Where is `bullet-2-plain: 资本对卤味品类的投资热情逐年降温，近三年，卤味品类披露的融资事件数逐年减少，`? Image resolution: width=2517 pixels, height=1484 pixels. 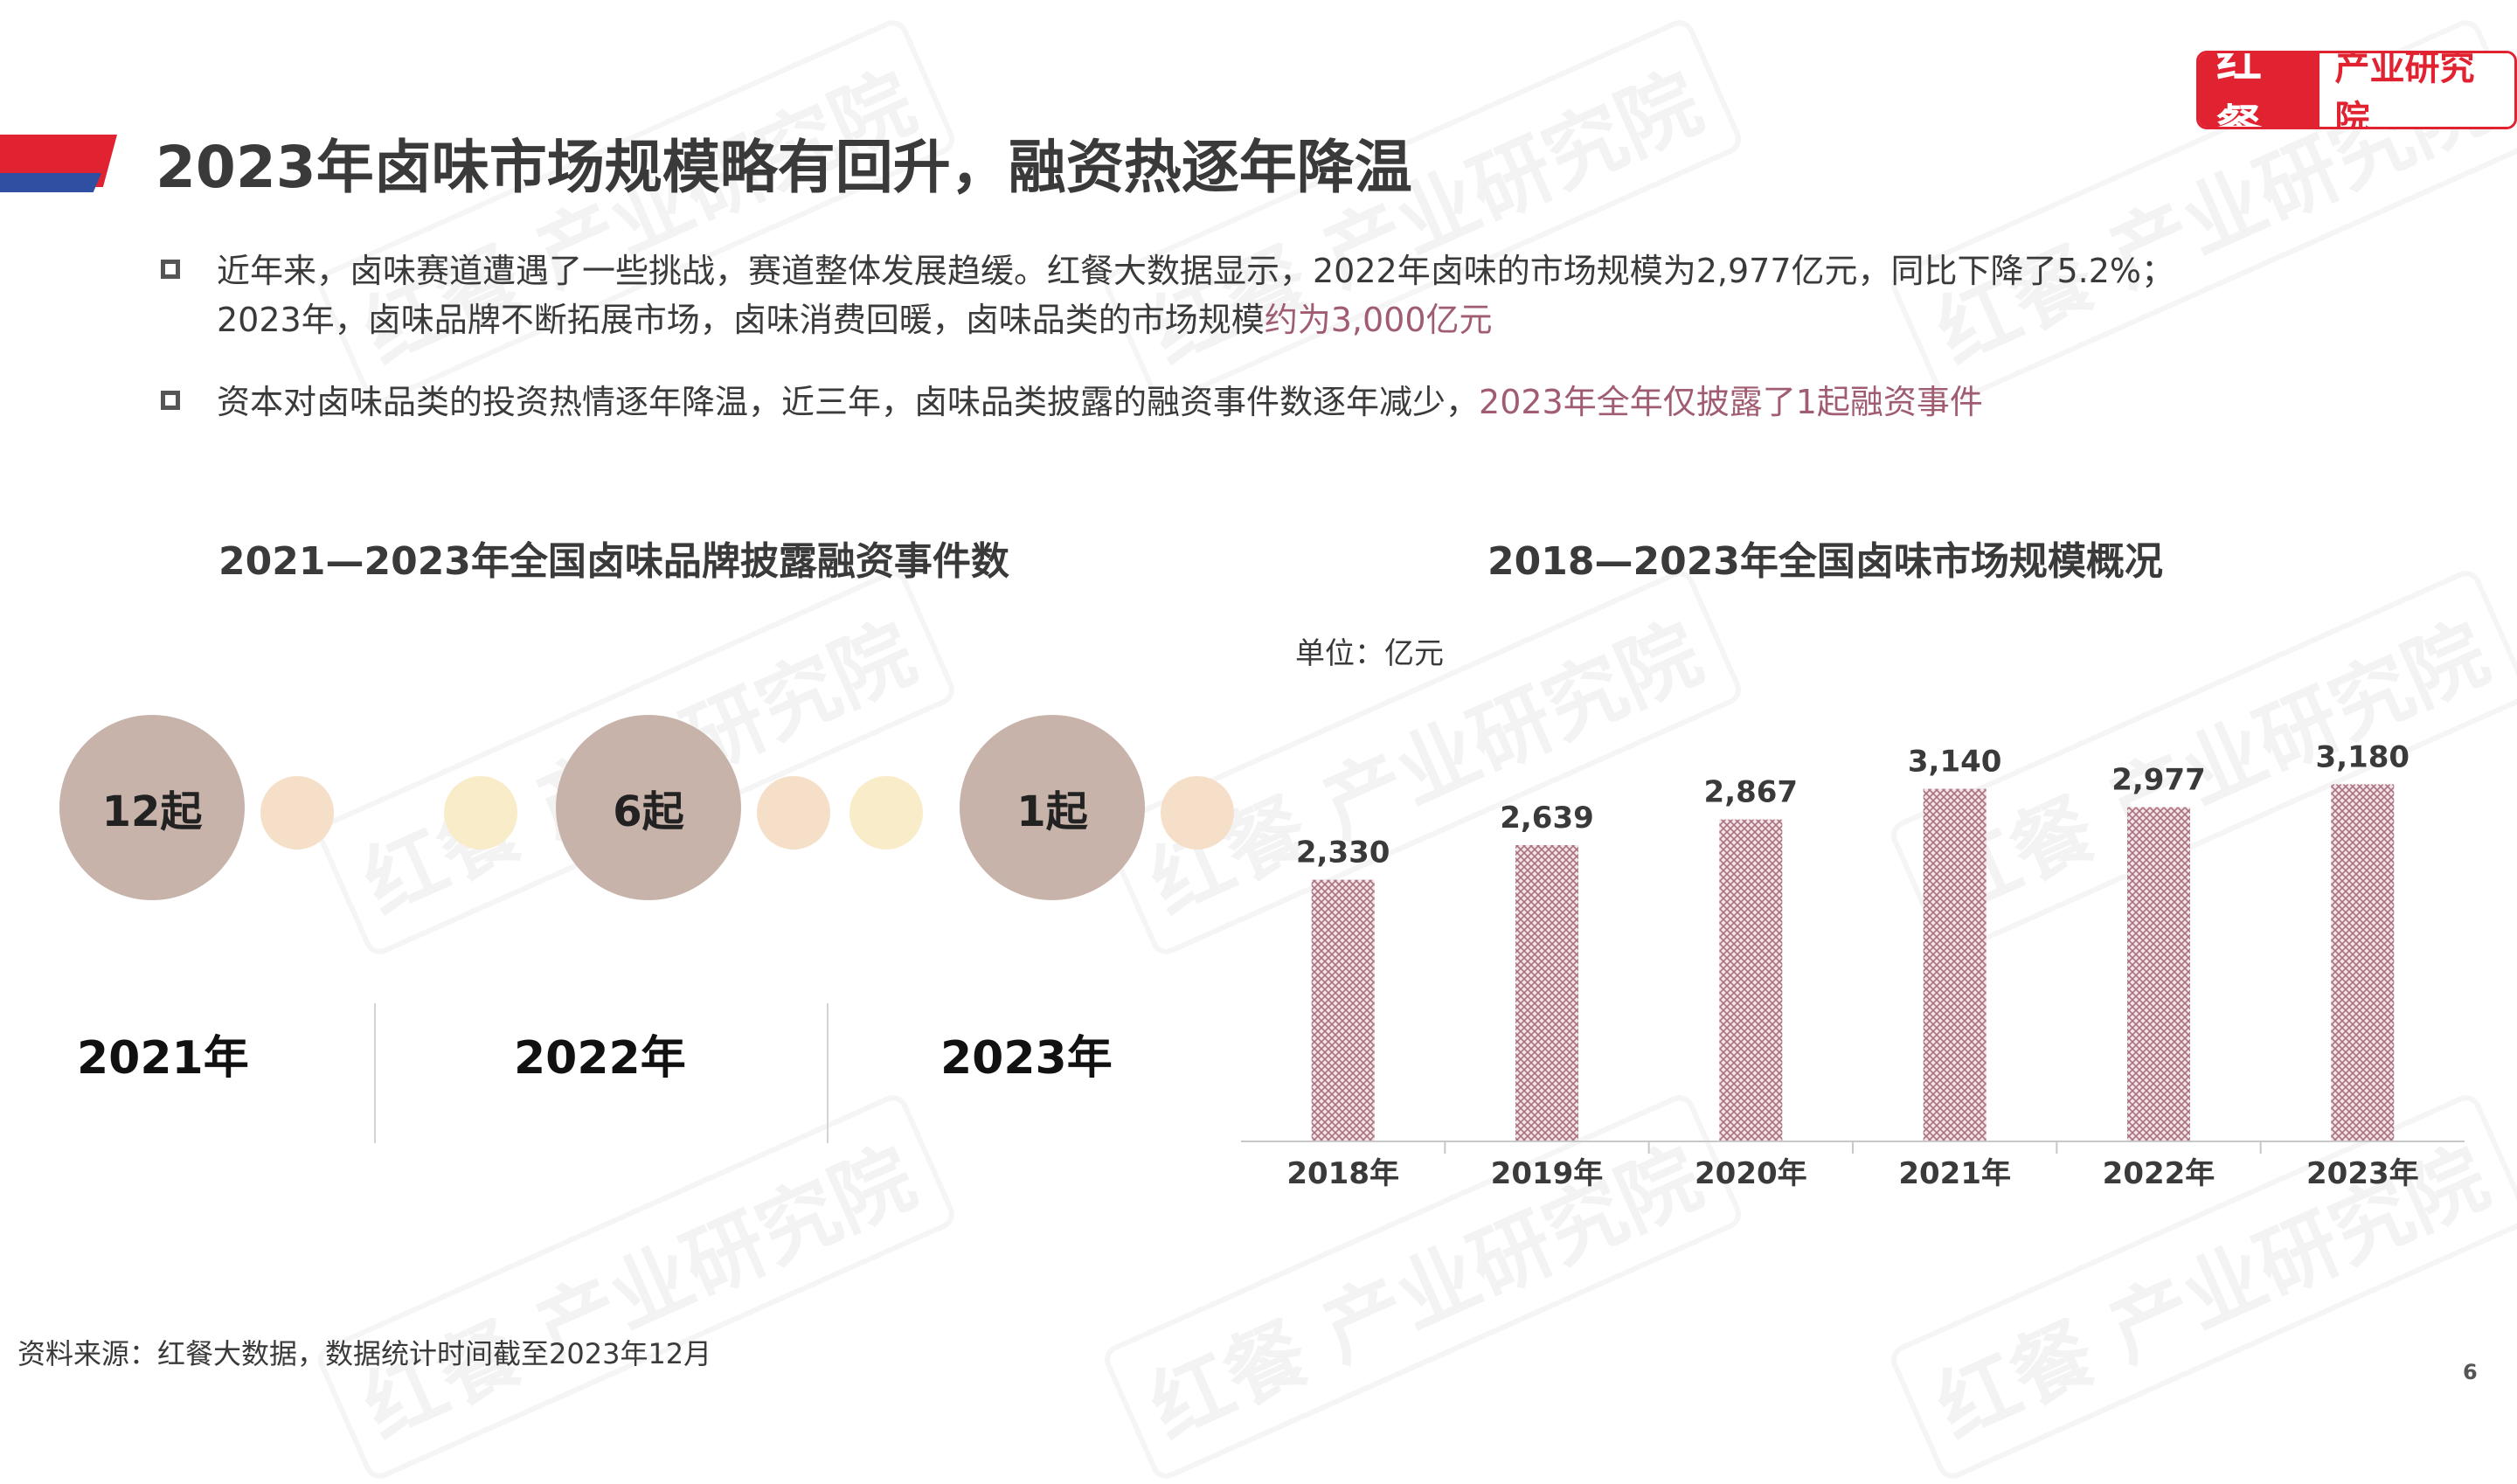
bullet-2-plain: 资本对卤味品类的投资热情逐年降温，近三年，卤味品类披露的融资事件数逐年减少， is located at coordinates (848, 402).